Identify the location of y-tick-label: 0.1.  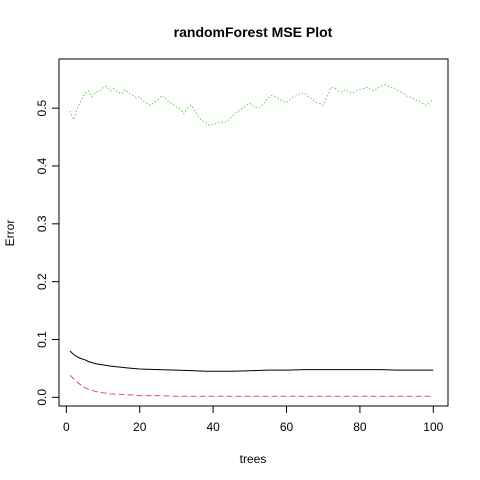
(42, 339).